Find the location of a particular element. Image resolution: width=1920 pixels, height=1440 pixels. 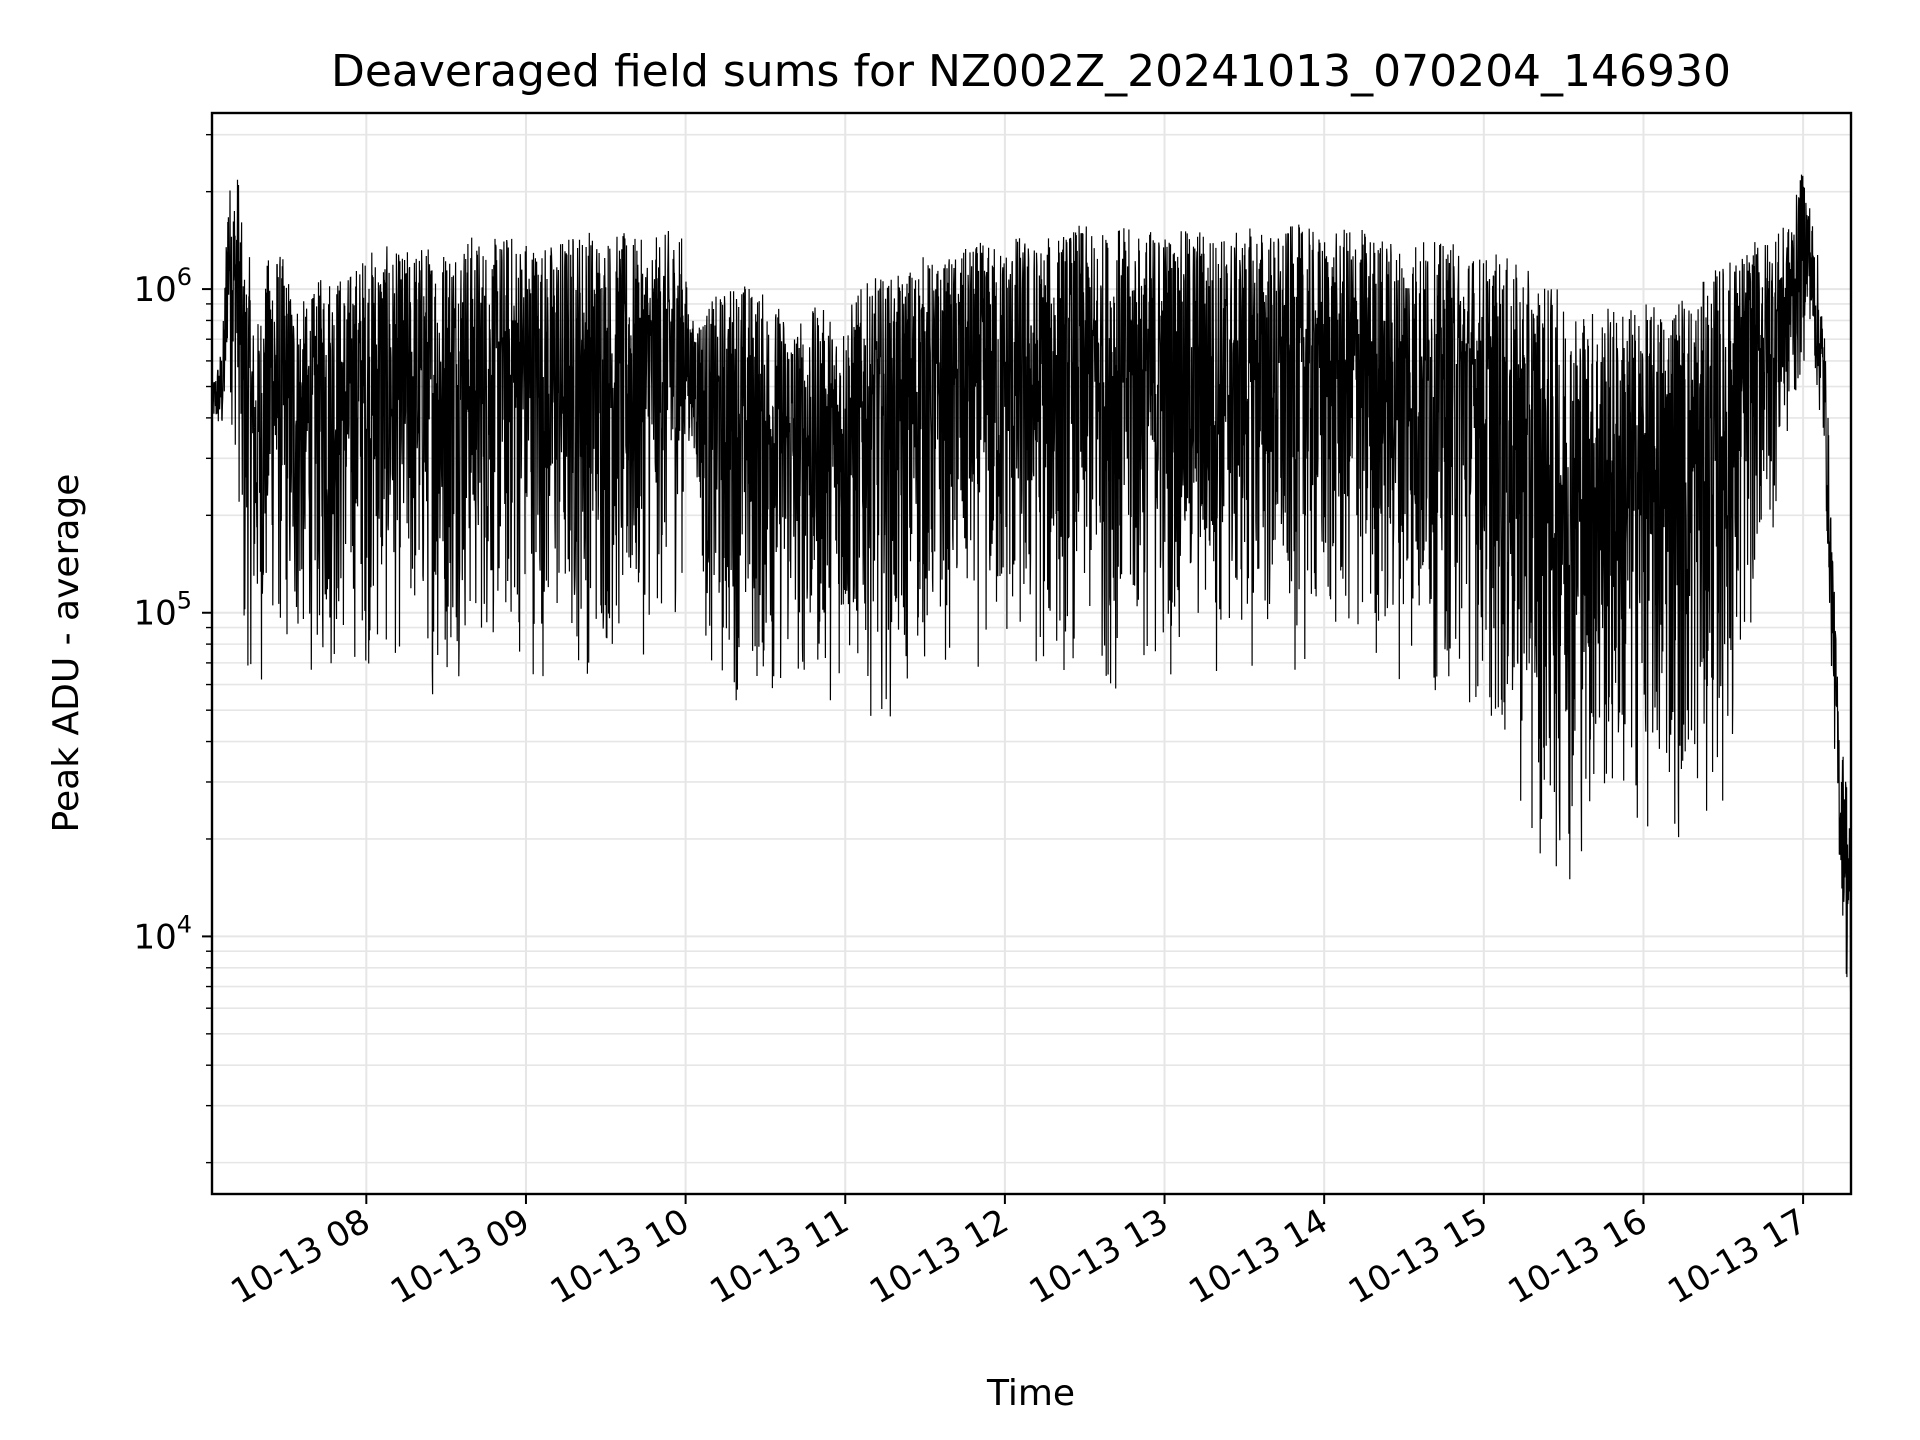

y-tick-label: 10⁵ is located at coordinates (162, 610).